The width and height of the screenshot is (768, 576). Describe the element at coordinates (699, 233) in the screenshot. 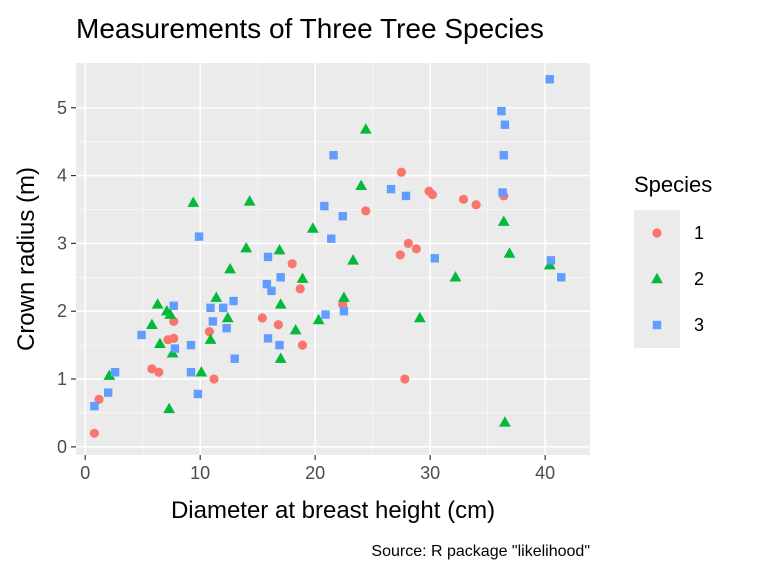

I see `legend-label: 1` at that location.